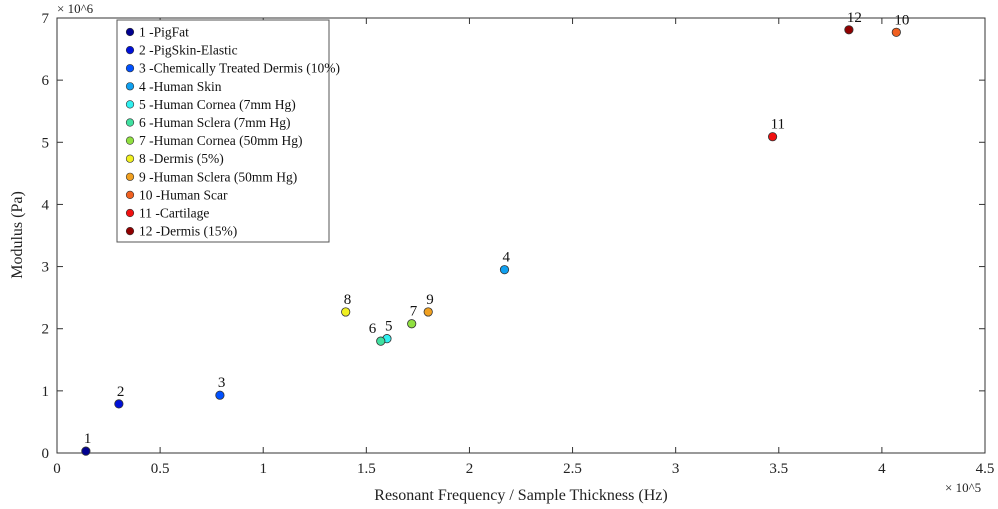 The height and width of the screenshot is (509, 998). What do you see at coordinates (217, 104) in the screenshot?
I see `legend-entry-5: 5 -Human Cornea (7mm Hg)` at bounding box center [217, 104].